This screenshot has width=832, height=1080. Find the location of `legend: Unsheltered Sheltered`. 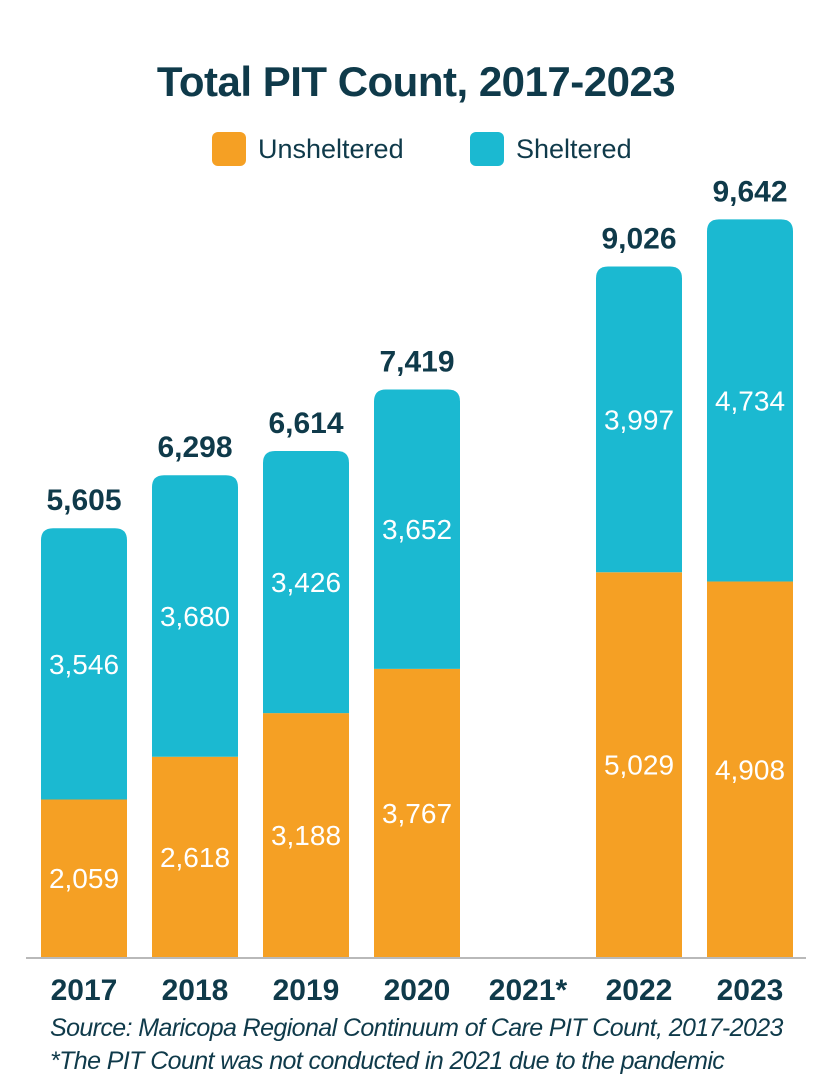

legend: Unsheltered Sheltered is located at coordinates (416, 152).